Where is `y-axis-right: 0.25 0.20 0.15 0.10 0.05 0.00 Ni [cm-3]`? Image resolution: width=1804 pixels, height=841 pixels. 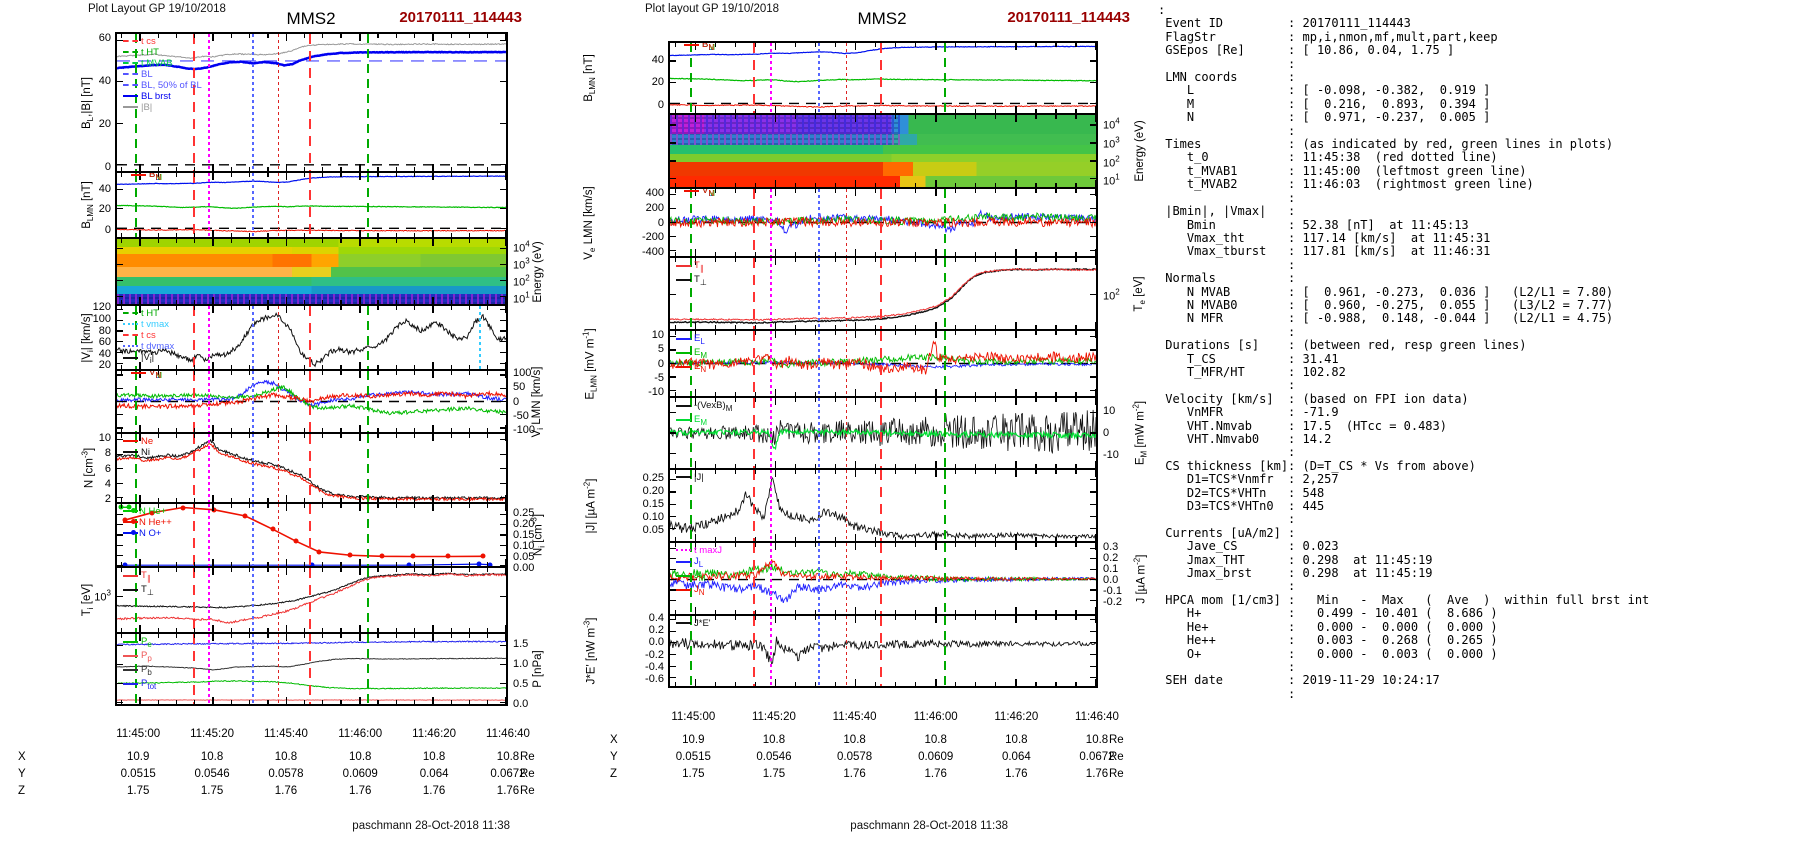
y-axis-right: 0.25 0.20 0.15 0.10 0.05 0.00 Ni [cm-3] is located at coordinates (532, 538).